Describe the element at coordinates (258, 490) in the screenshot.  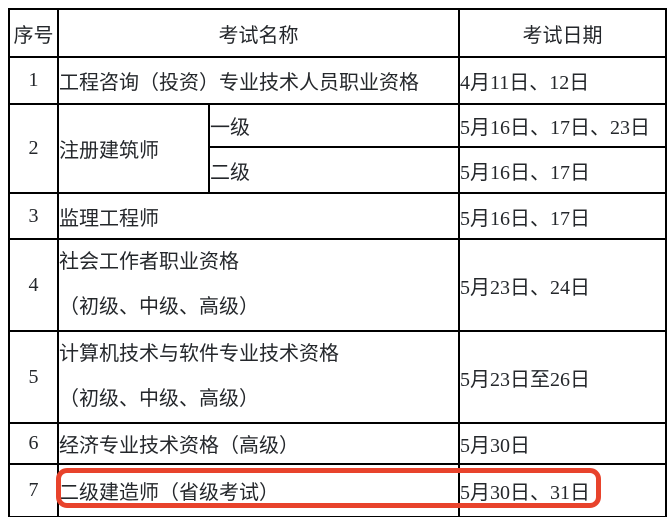
I see `row7-exam-name: 二级建造师（省级考试）` at that location.